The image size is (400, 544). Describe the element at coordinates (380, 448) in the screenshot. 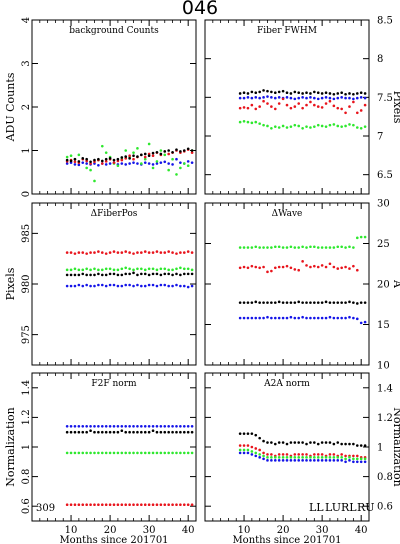

I see `a2a-norm-ytick-label: 1` at that location.